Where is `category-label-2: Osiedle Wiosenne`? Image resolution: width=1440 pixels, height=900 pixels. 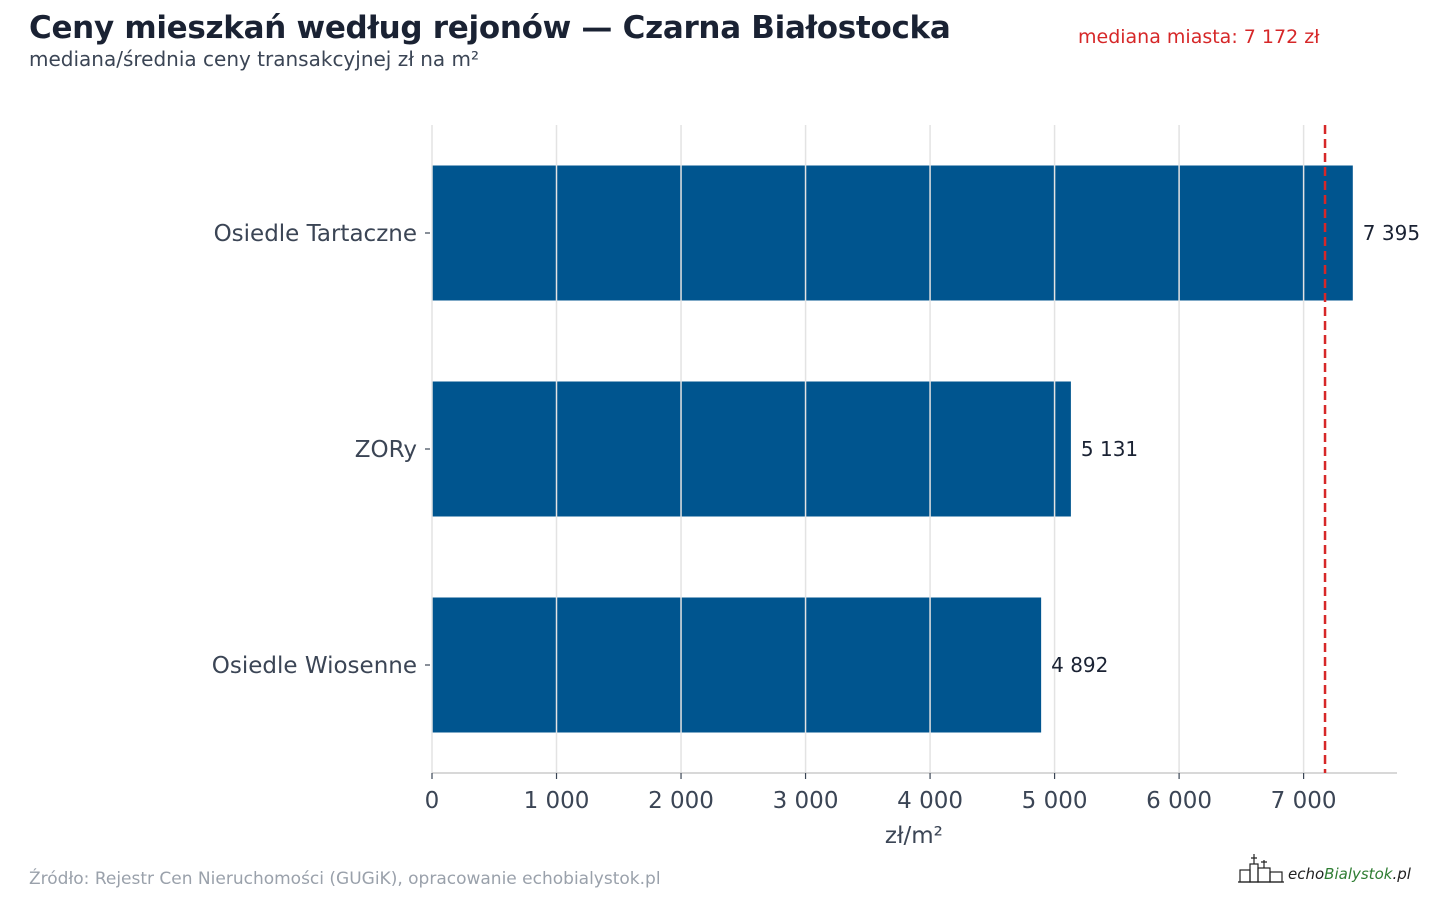
category-label-2: Osiedle Wiosenne is located at coordinates (314, 666).